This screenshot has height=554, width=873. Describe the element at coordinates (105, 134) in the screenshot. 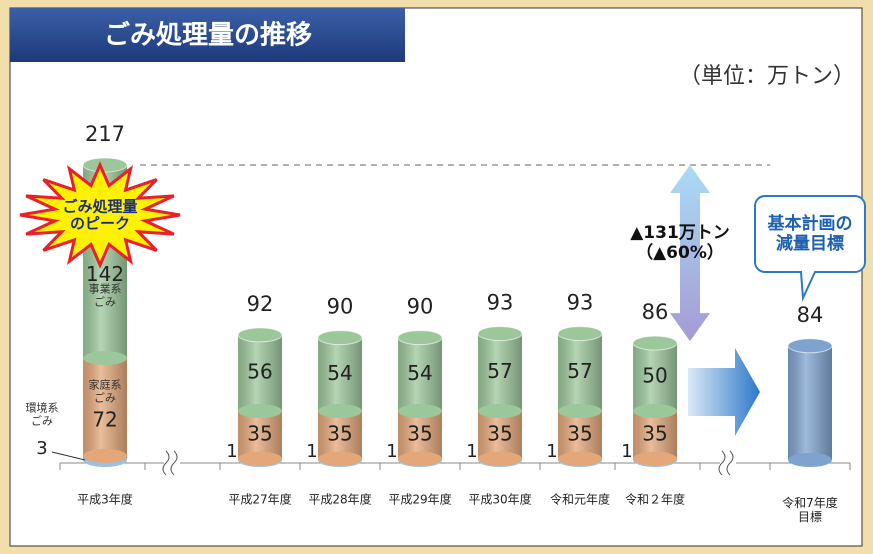

I see `total-label: 217` at that location.